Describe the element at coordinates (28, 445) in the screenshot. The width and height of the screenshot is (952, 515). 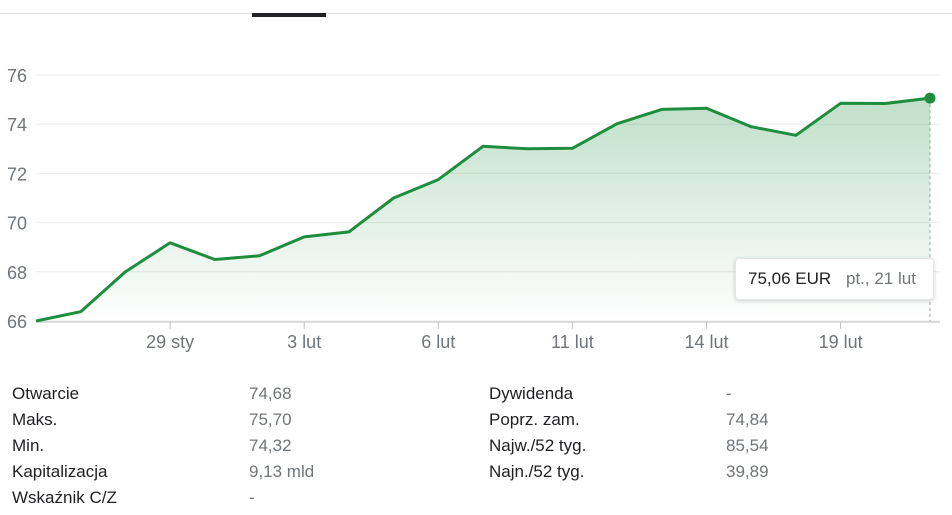
I see `stat-label: Min.` at that location.